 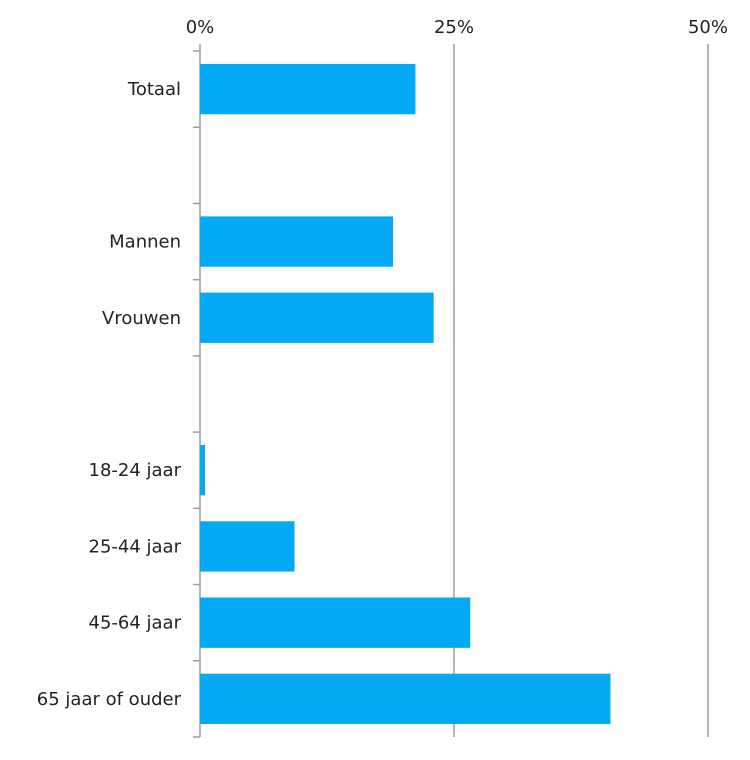 I want to click on category-label: 65 jaar of ouder, so click(x=109, y=699).